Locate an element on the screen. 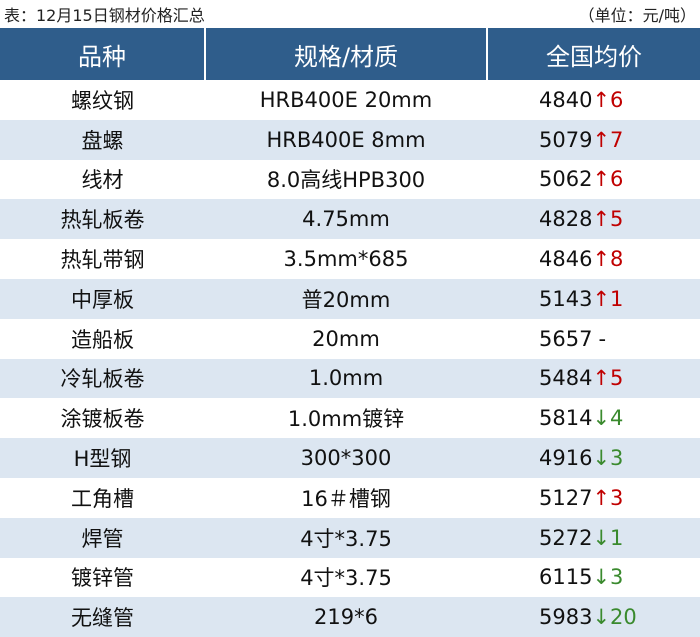 Image resolution: width=700 pixels, height=637 pixels. price-cell: 4916↓3 is located at coordinates (593, 458).